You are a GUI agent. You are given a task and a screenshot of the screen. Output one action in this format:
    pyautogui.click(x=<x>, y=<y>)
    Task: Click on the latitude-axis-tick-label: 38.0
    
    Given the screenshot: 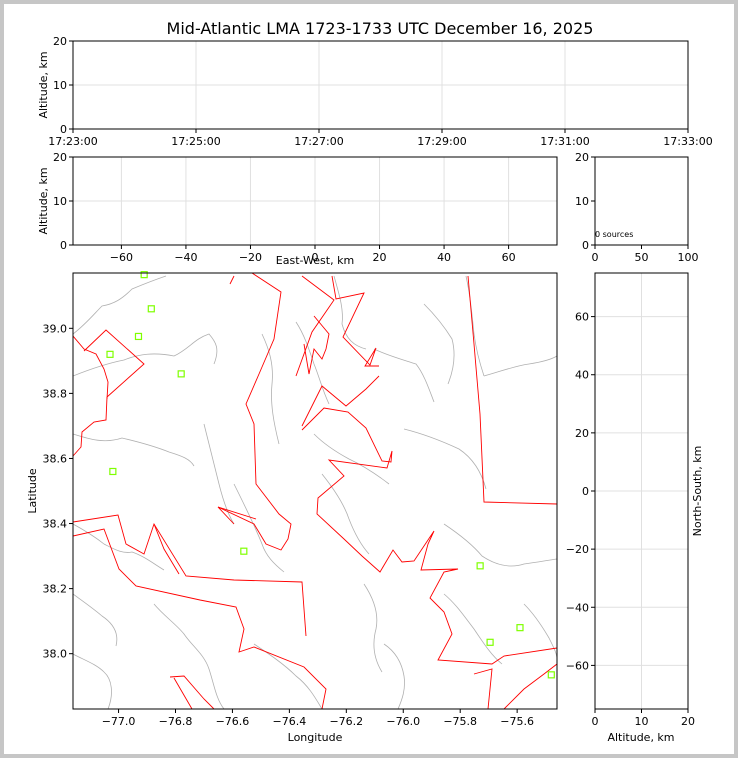 What is the action you would take?
    pyautogui.click(x=55, y=654)
    